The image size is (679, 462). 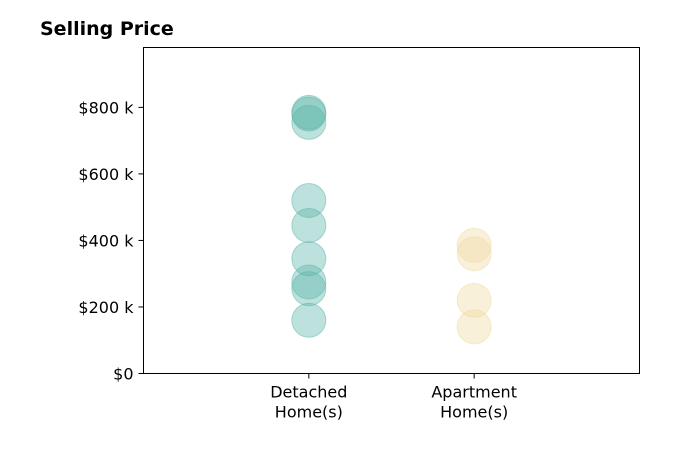 What do you see at coordinates (123, 374) in the screenshot?
I see `y-tick-label: $0` at bounding box center [123, 374].